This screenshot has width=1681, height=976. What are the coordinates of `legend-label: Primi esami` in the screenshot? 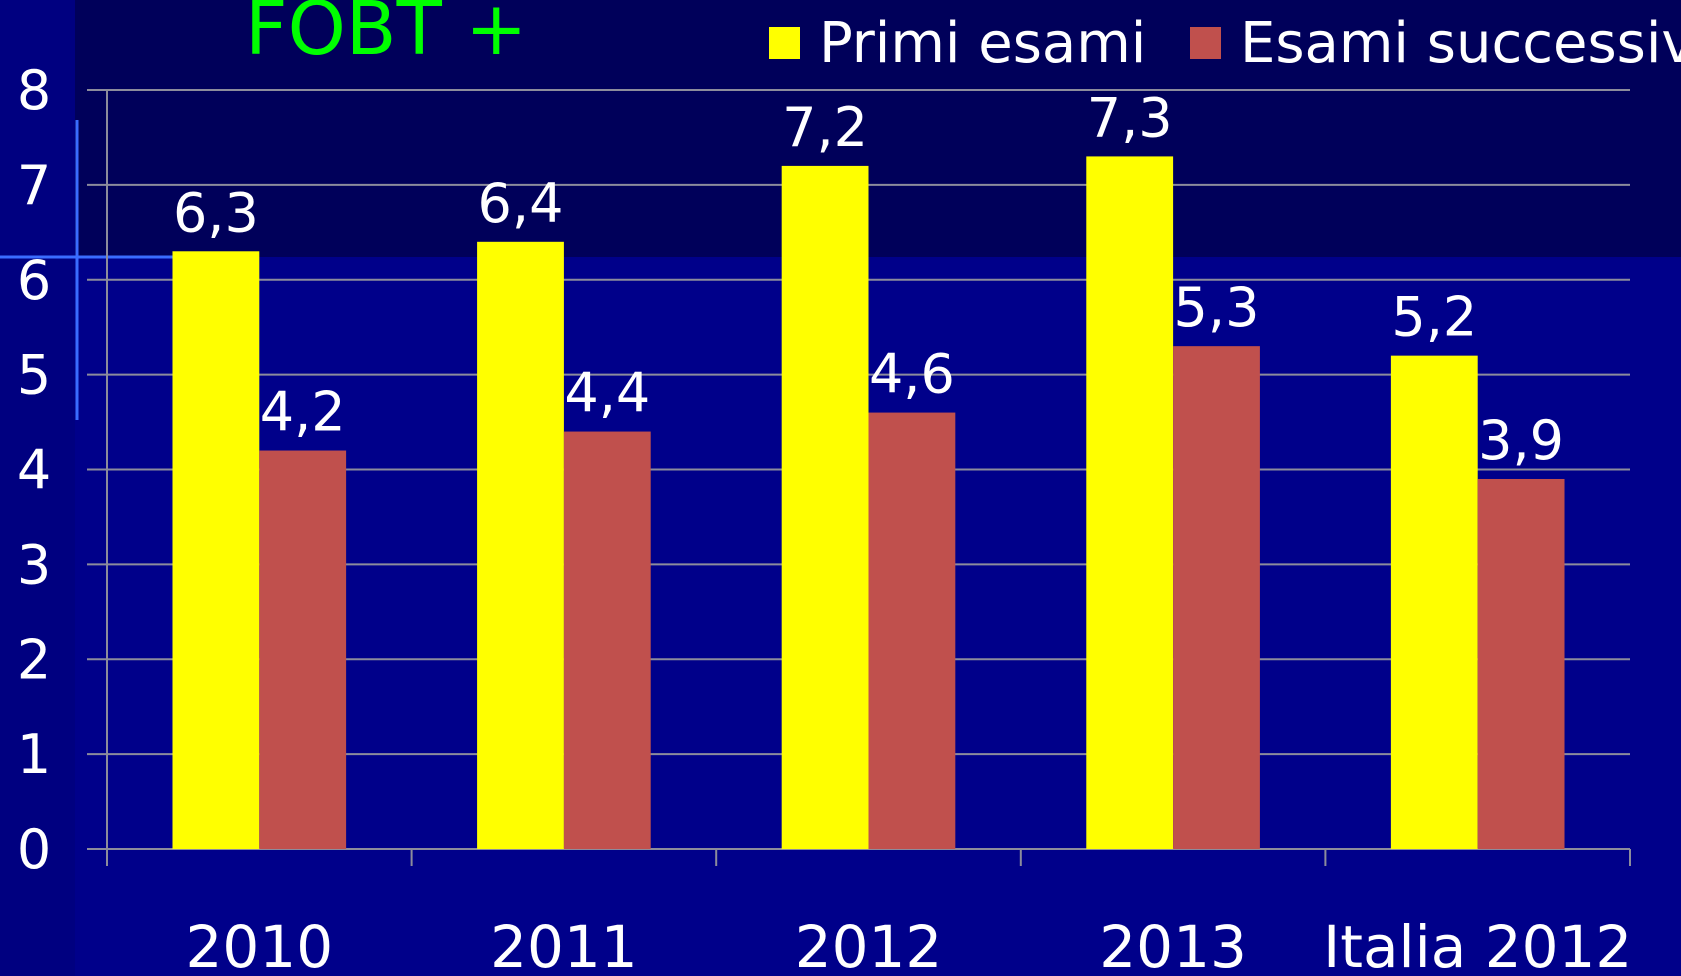 It's located at (982, 43).